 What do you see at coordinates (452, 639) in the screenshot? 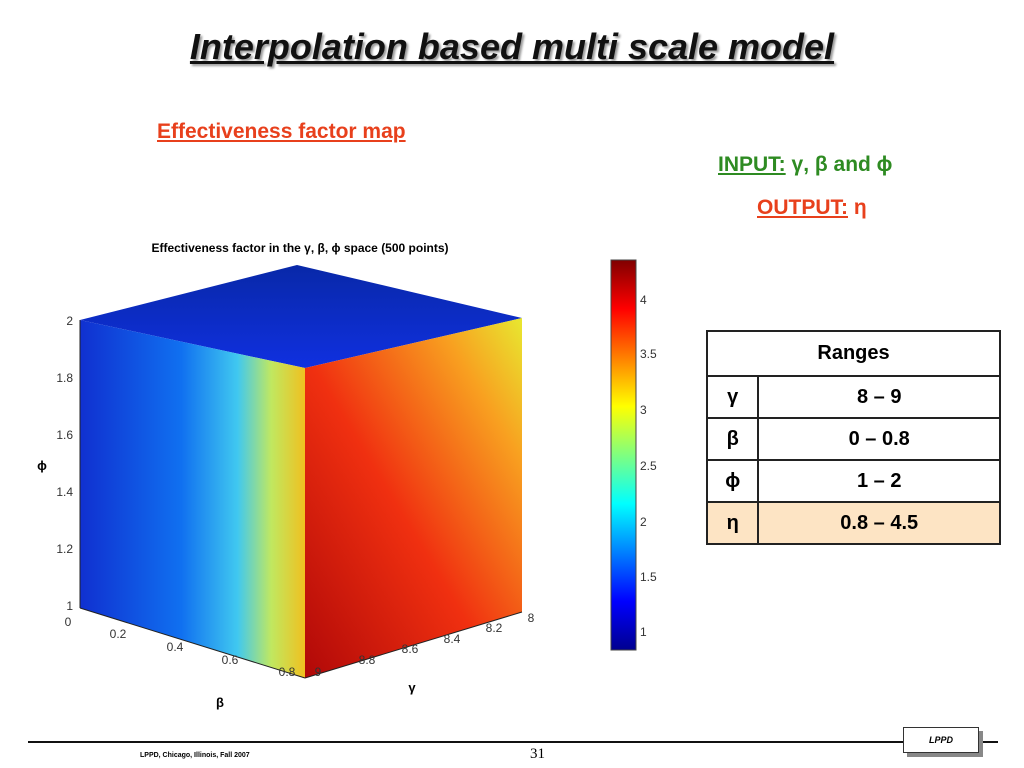
I see `y-tick: 8.4` at bounding box center [452, 639].